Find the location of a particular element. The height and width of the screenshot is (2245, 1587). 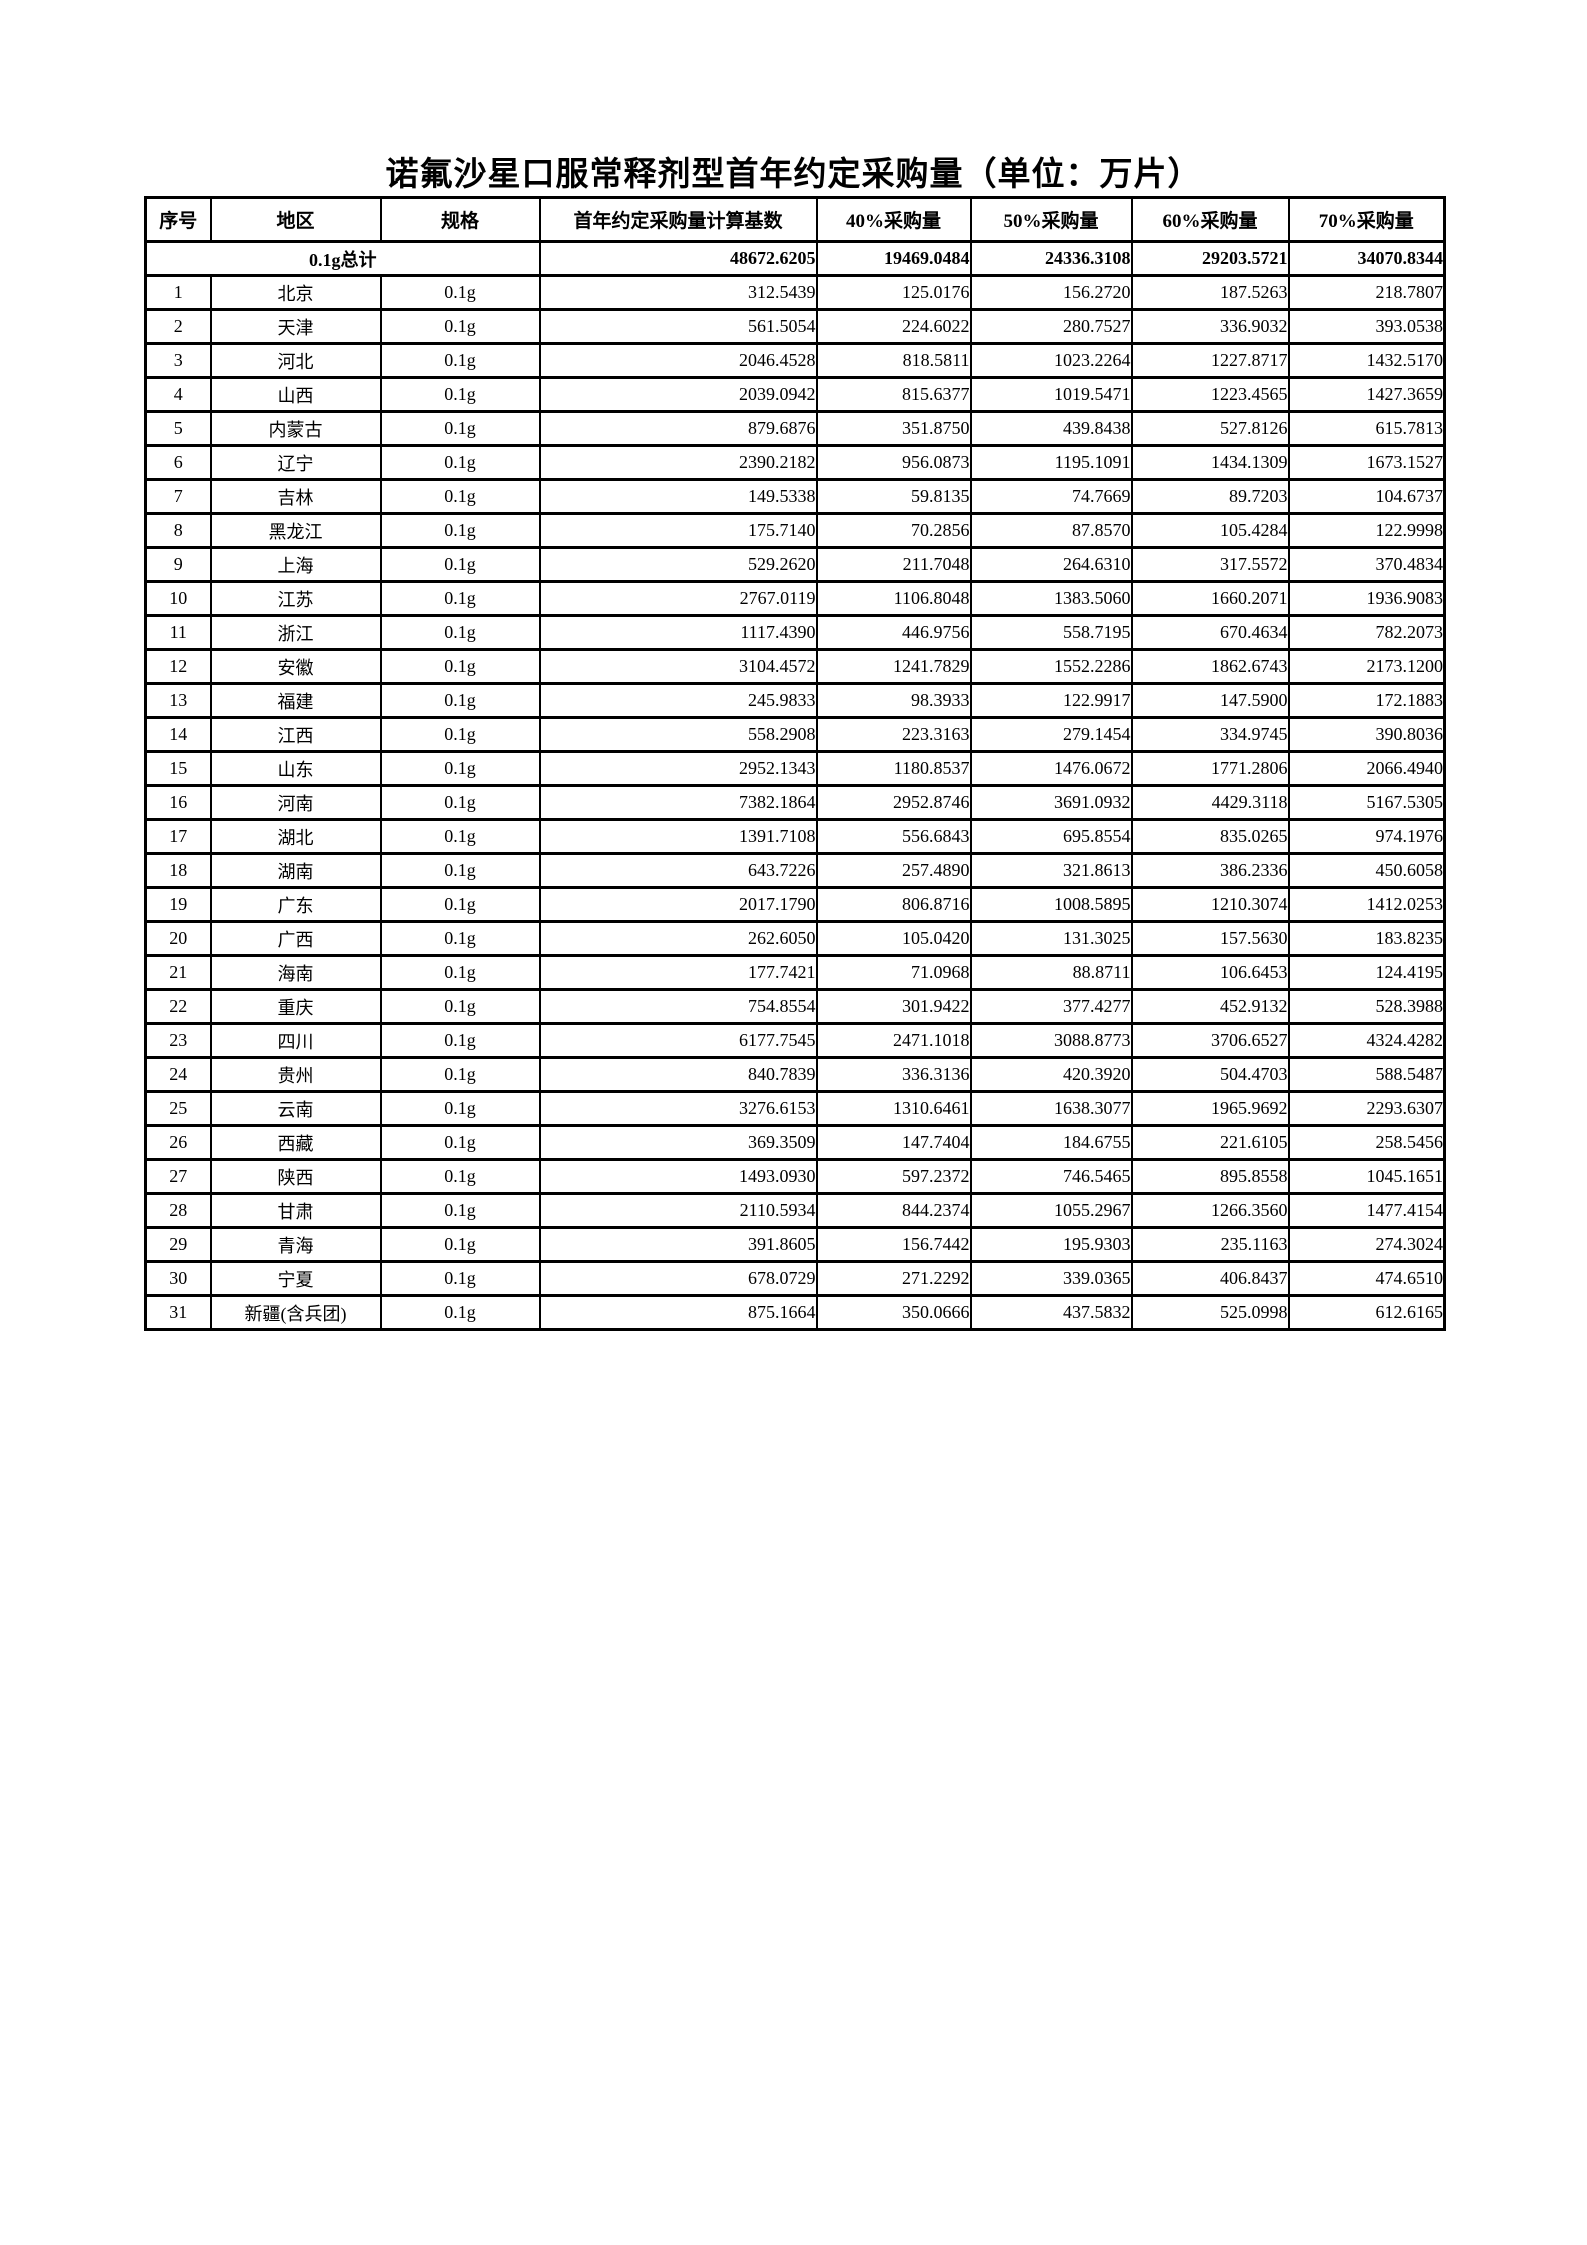

region-cell: 安徽 is located at coordinates (295, 666).